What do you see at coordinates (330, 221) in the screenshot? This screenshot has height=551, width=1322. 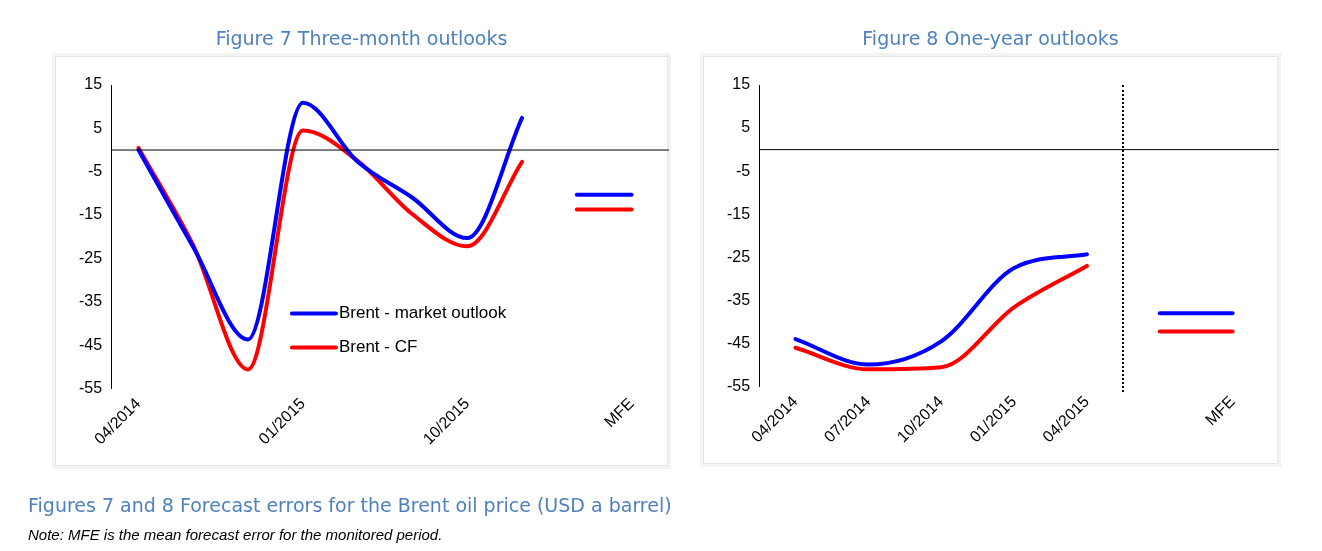 I see `line-series` at bounding box center [330, 221].